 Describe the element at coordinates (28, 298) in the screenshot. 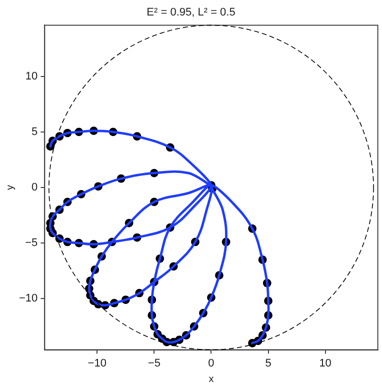

I see `y-tick-label: −10` at that location.